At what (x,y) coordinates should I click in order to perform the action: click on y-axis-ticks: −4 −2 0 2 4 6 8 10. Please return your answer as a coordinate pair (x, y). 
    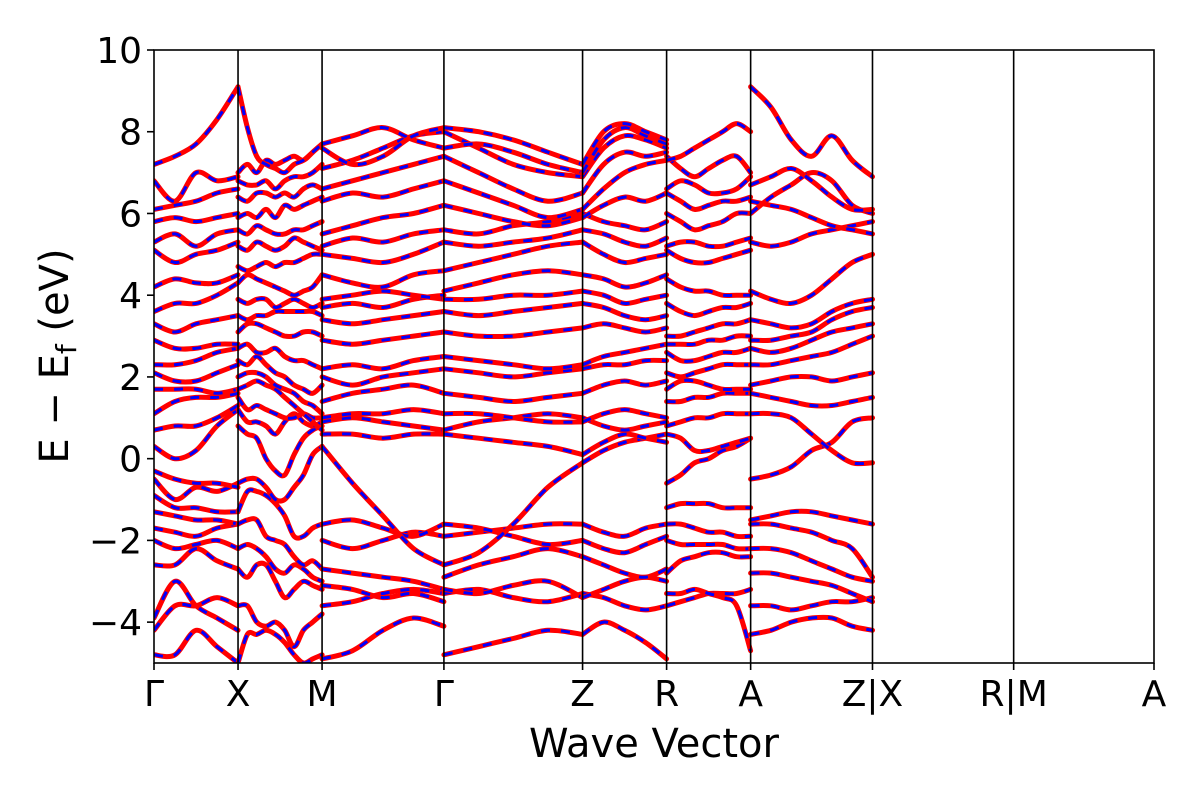
    Looking at the image, I should click on (121, 337).